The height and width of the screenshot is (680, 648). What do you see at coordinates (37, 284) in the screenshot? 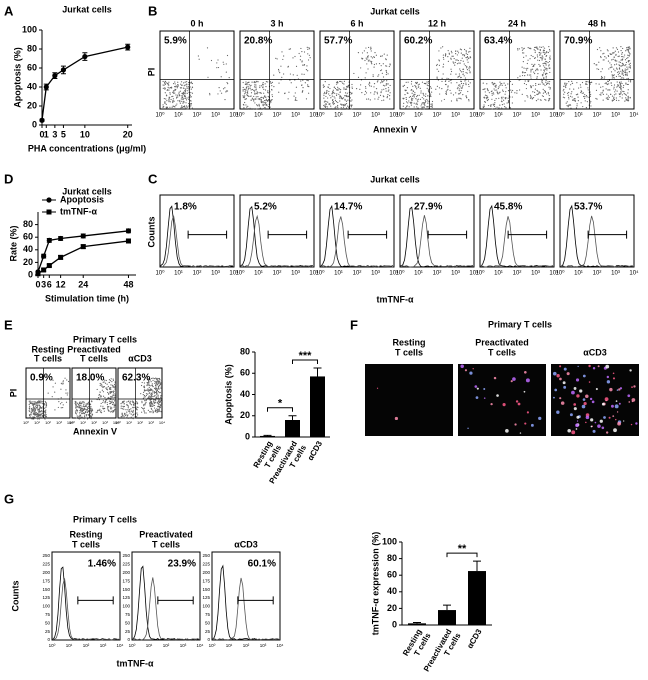
I see `x-tick-label: 0` at bounding box center [37, 284].